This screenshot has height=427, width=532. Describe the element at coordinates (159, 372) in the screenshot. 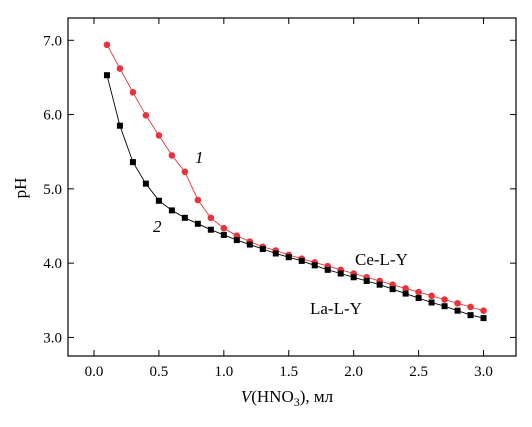

I see `x-tick-label: 0.5` at that location.